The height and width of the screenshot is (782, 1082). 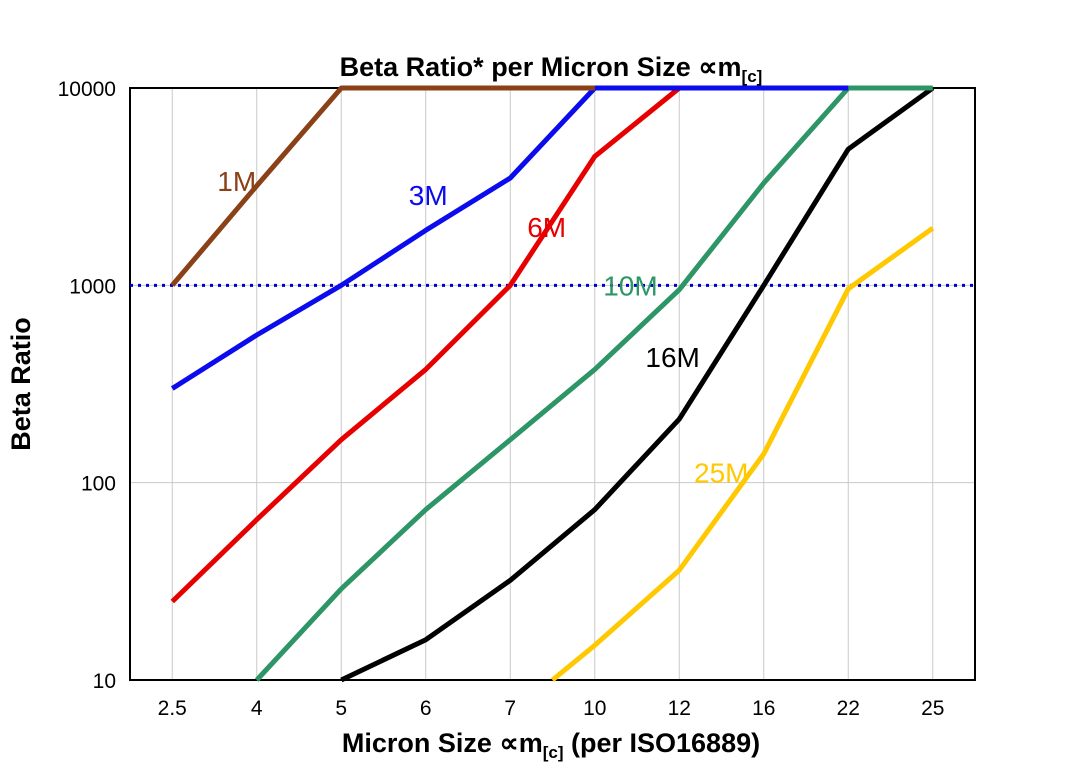 I want to click on x-axis-label-text: Micron Size, so click(x=421, y=743).